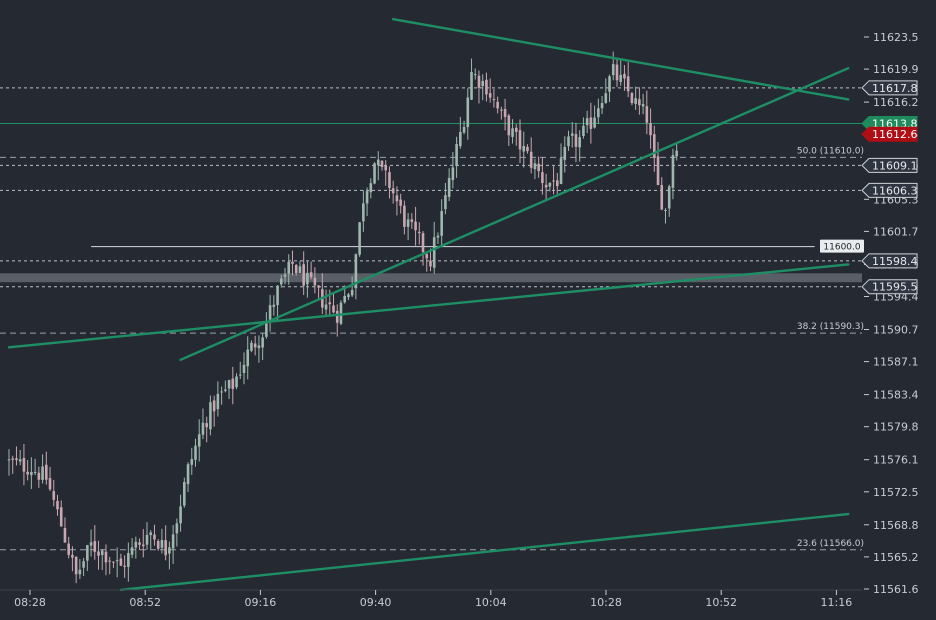 The image size is (936, 620). I want to click on support-zone-band, so click(431, 278).